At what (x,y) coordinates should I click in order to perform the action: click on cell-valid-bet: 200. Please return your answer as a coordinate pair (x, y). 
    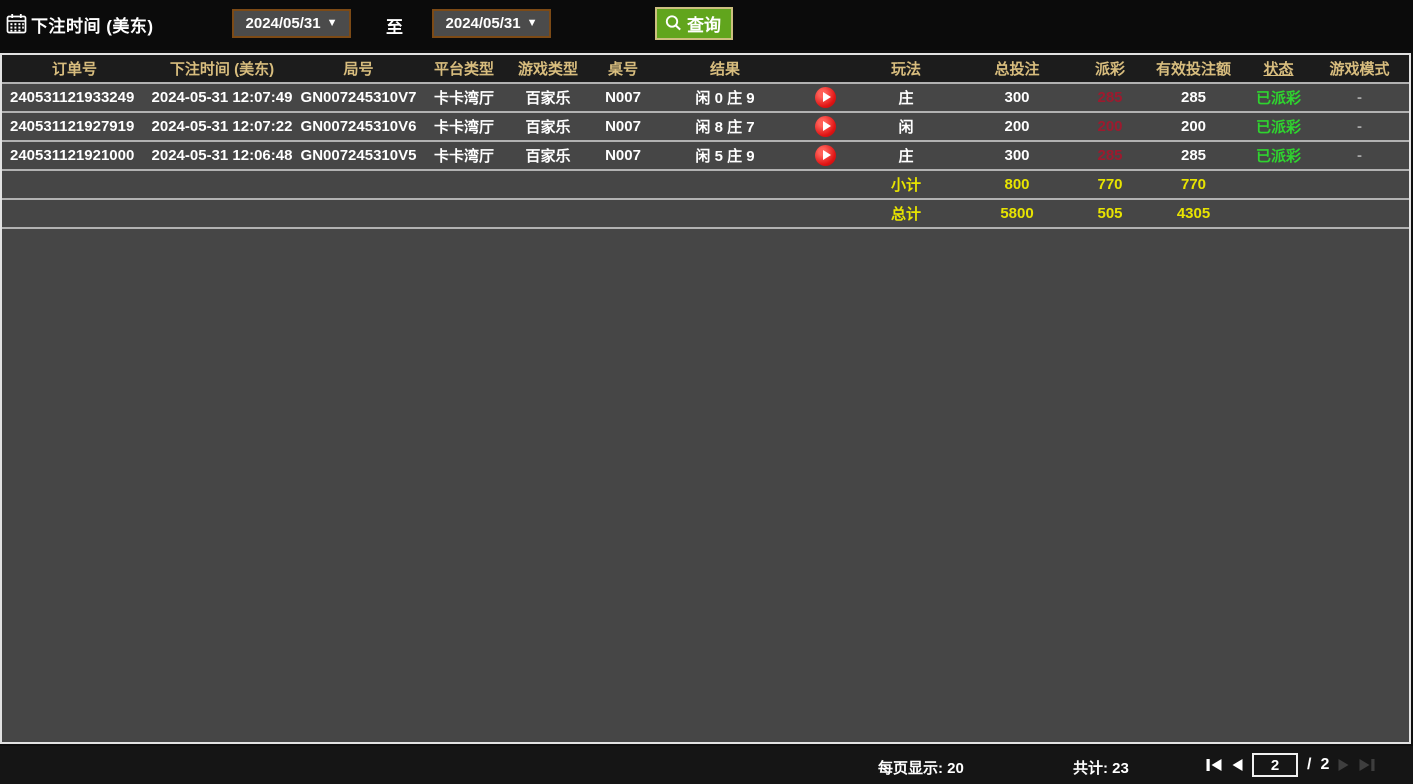
    Looking at the image, I should click on (1193, 127).